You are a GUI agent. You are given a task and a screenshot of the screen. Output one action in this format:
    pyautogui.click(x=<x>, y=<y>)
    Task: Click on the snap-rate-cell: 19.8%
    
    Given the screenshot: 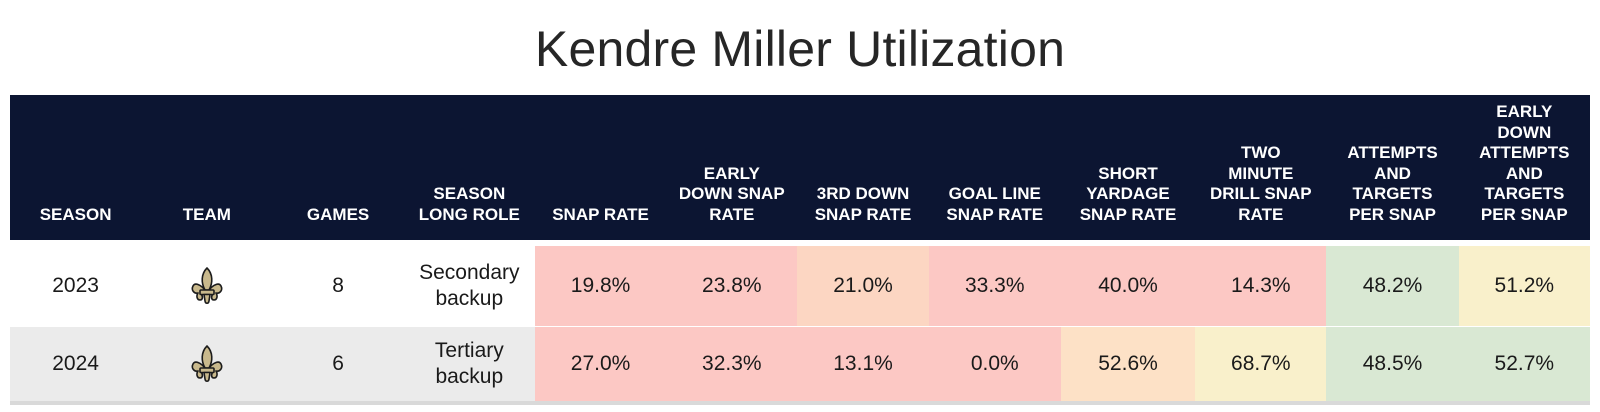 What is the action you would take?
    pyautogui.click(x=600, y=283)
    